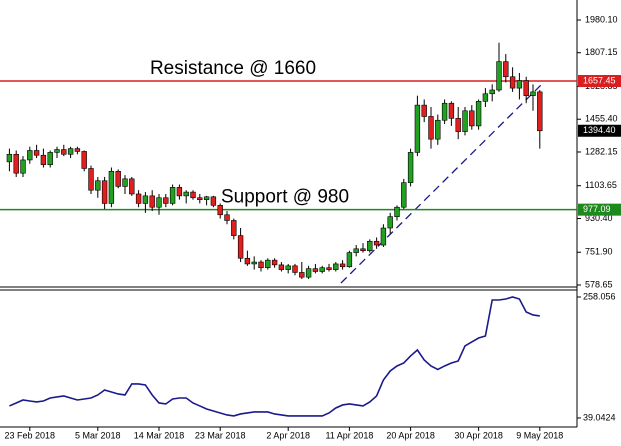  What do you see at coordinates (220, 435) in the screenshot?
I see `x-tick-label: 23 Mar 2018` at bounding box center [220, 435].